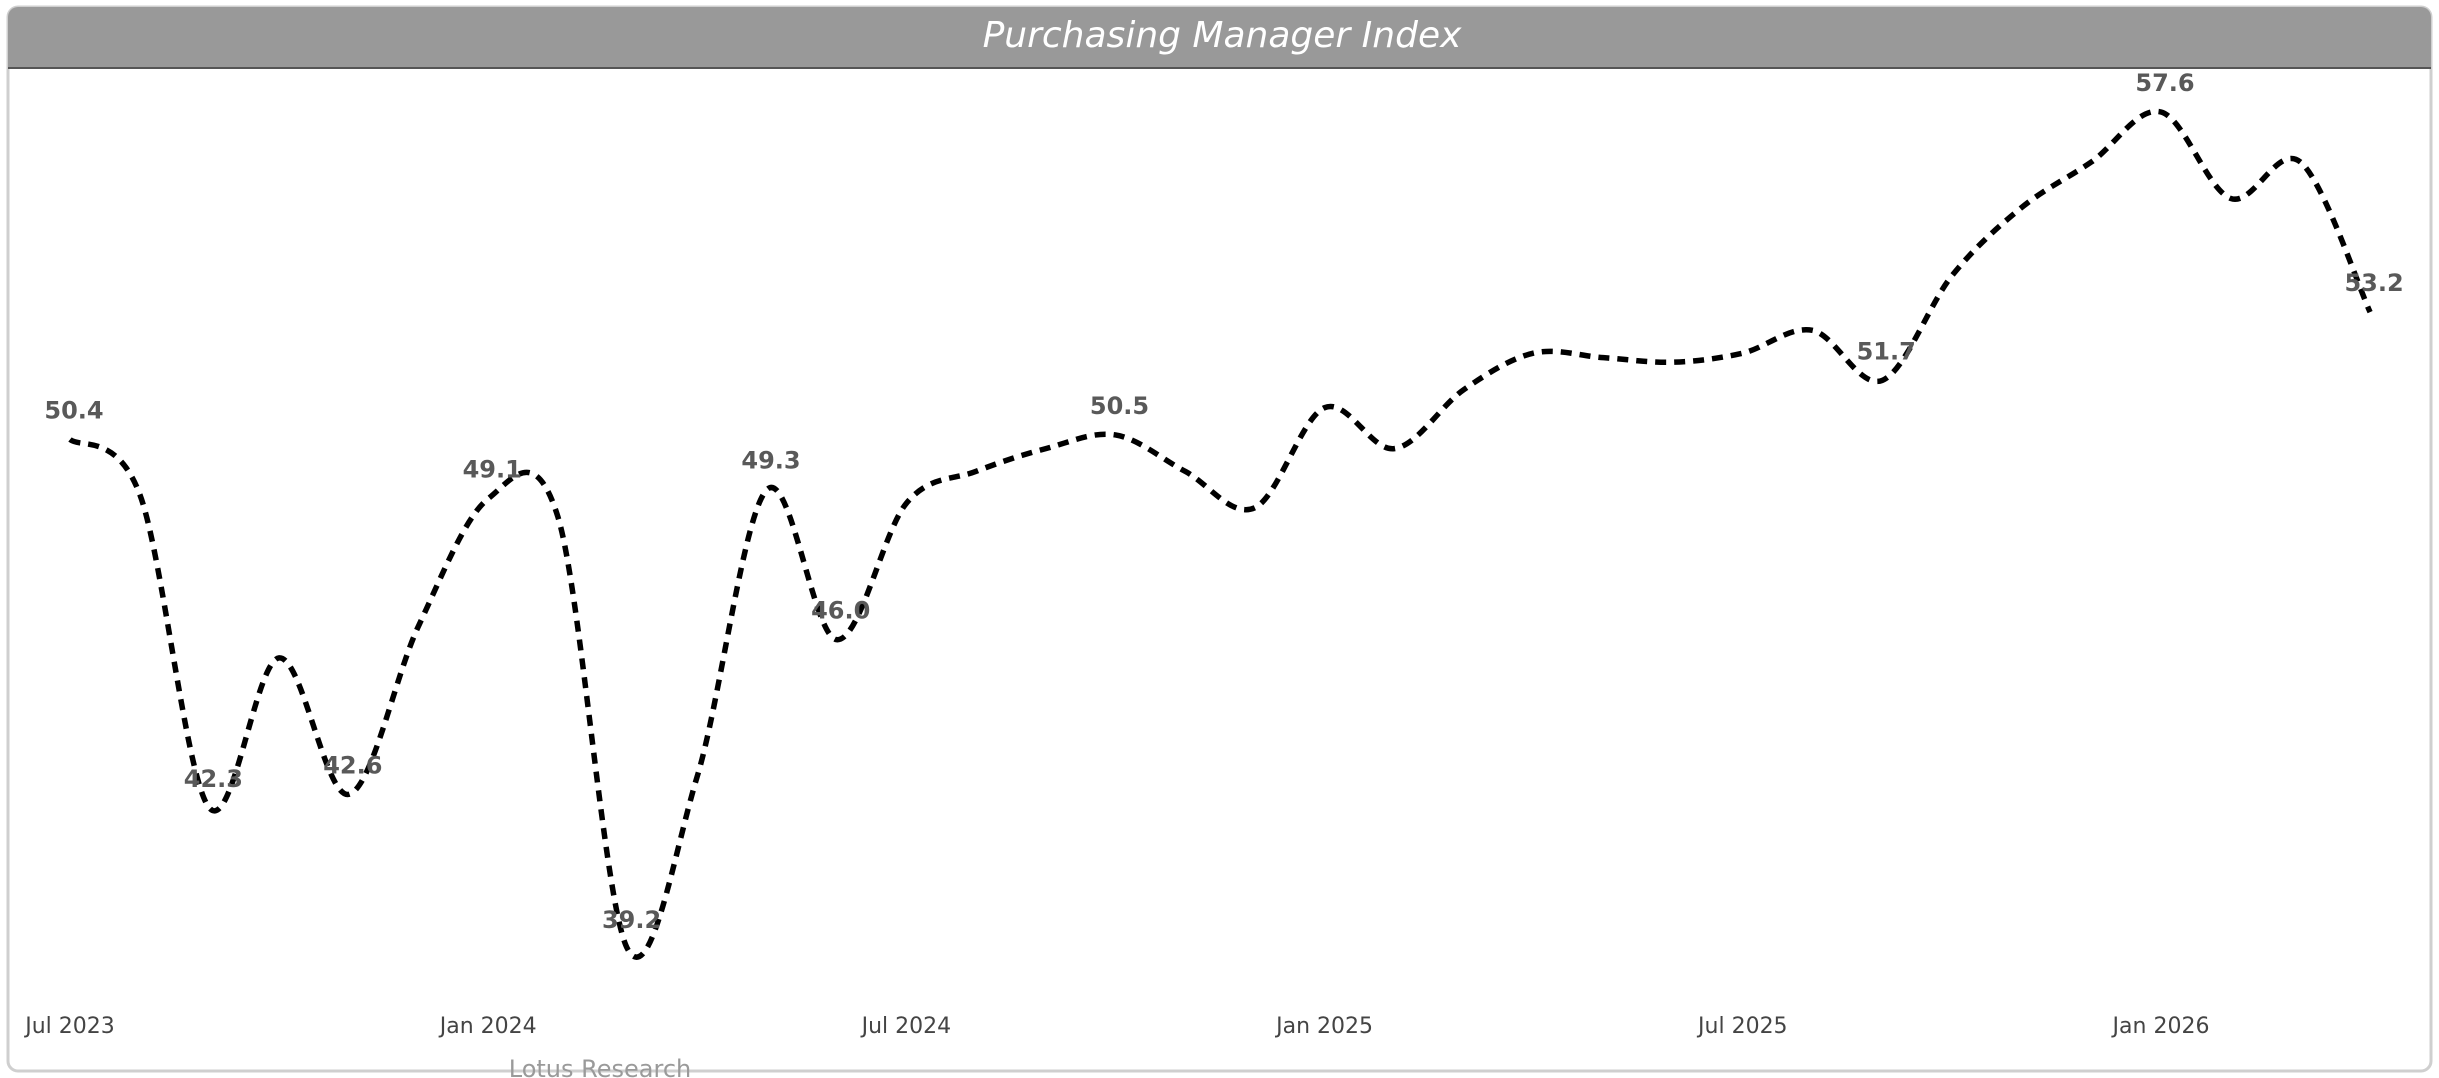 The height and width of the screenshot is (1078, 2439). Describe the element at coordinates (1119, 406) in the screenshot. I see `data-label: 50.5` at that location.